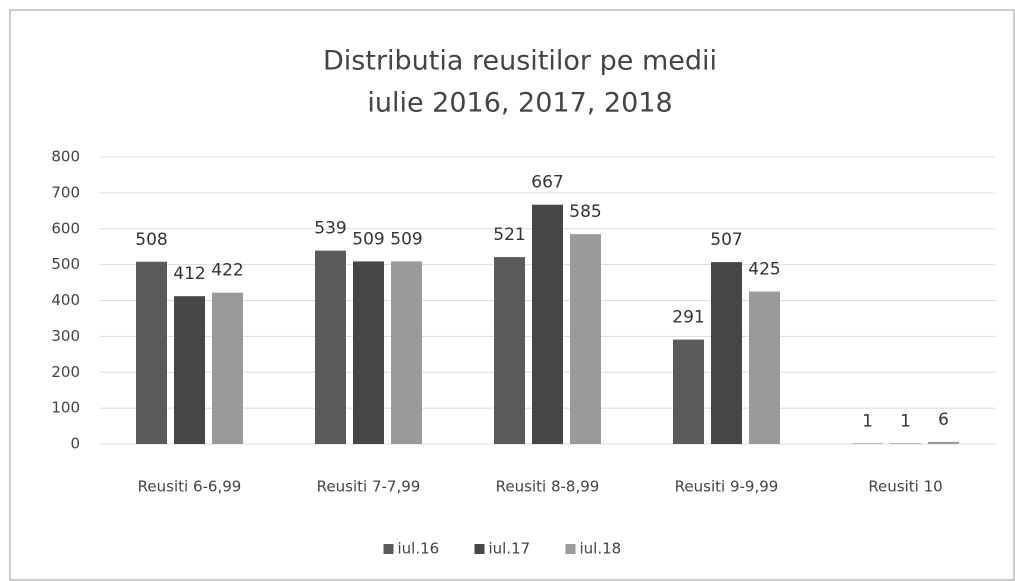 The image size is (1015, 581). Describe the element at coordinates (65, 300) in the screenshot. I see `y-tick-label: 400` at that location.